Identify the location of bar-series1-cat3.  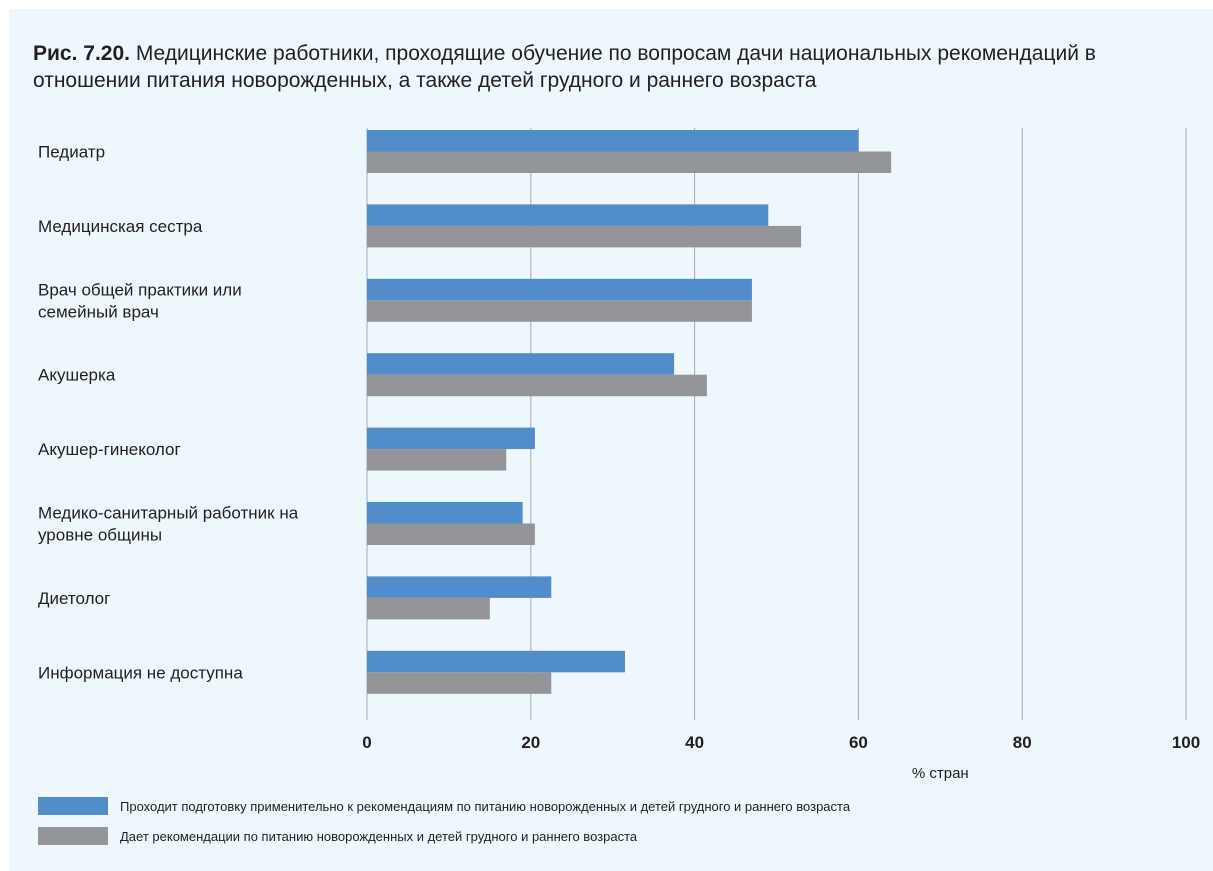
(559, 289).